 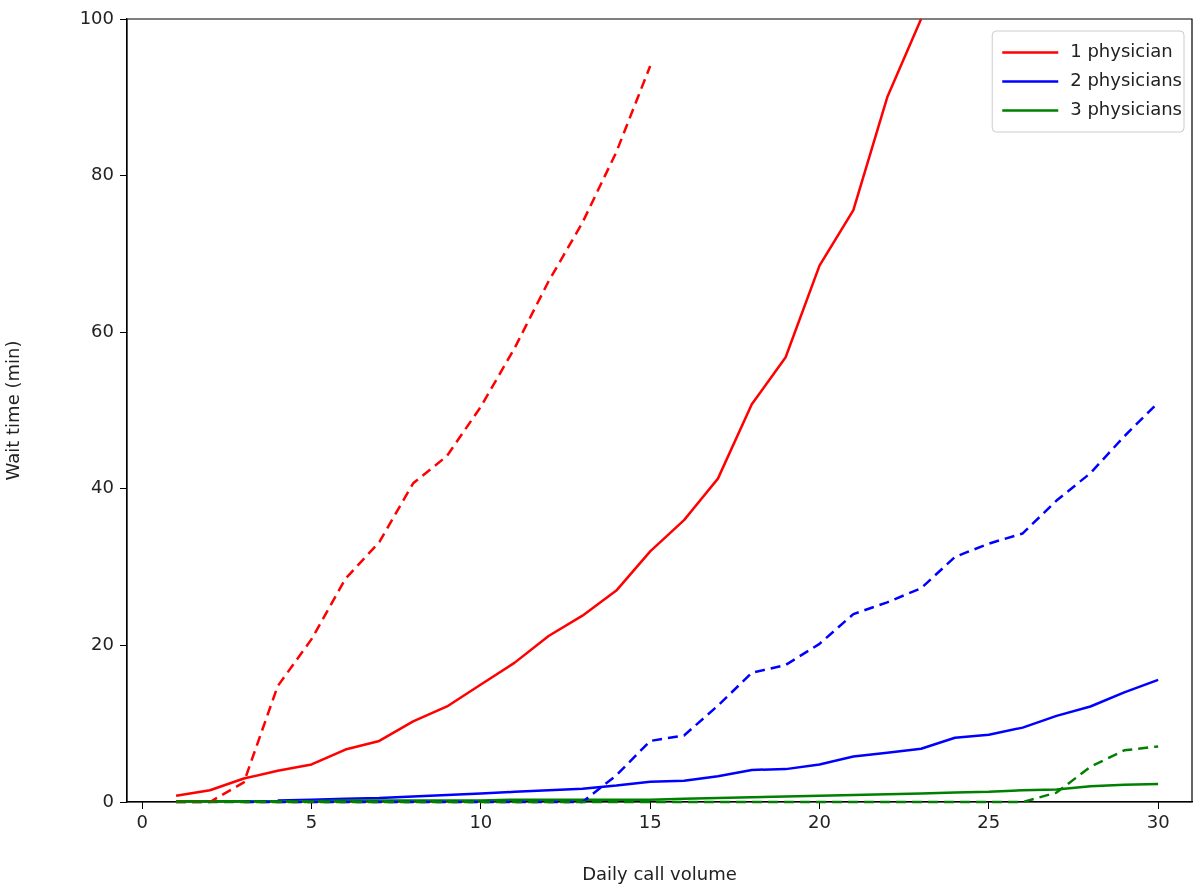 I want to click on x-tick-label: 5, so click(x=311, y=822).